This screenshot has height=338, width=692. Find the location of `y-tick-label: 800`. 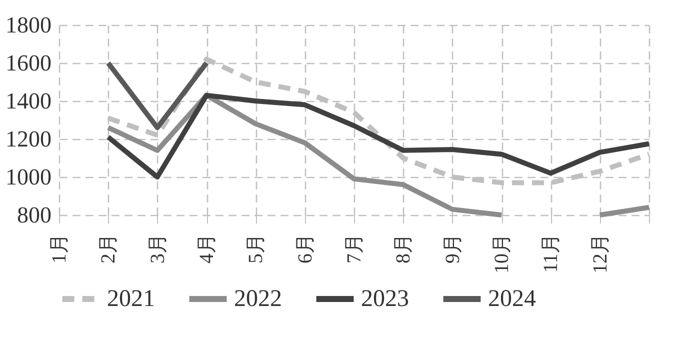

y-tick-label: 800 is located at coordinates (34, 215).